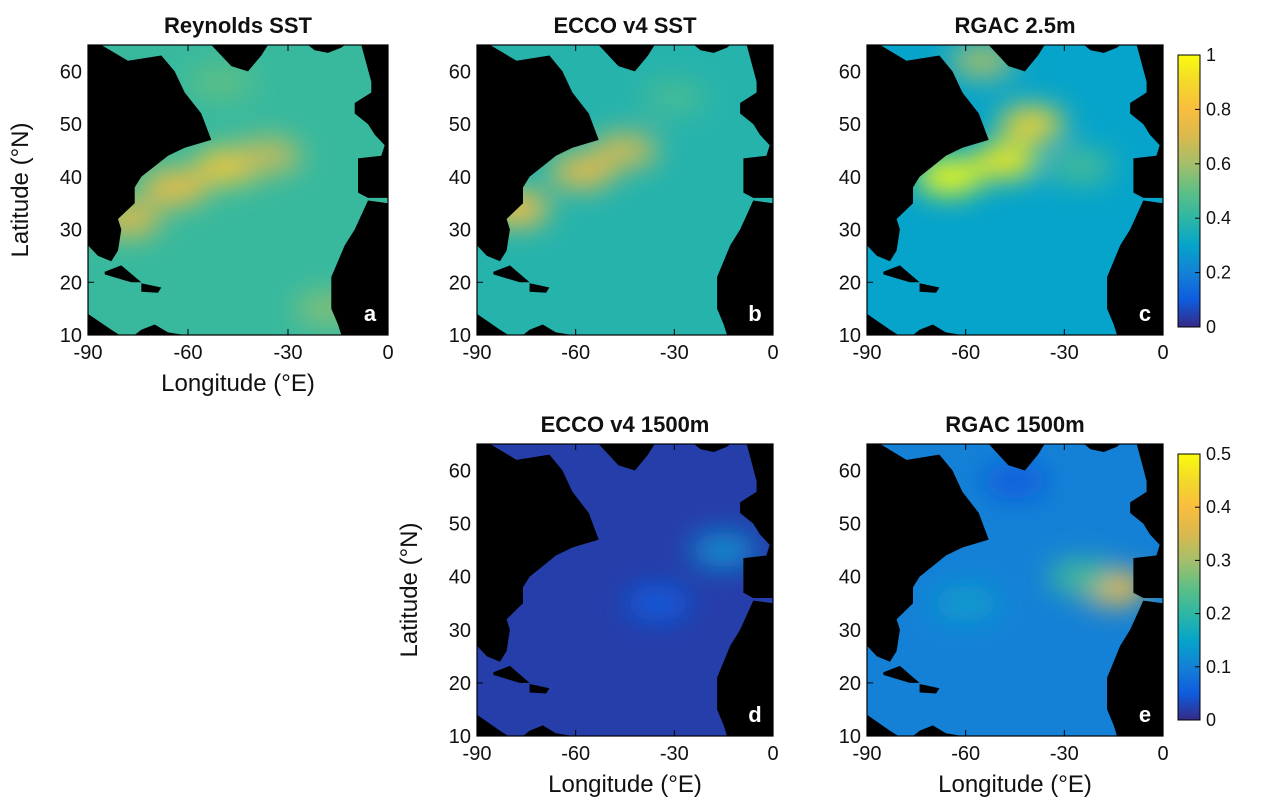 This screenshot has width=1263, height=810. Describe the element at coordinates (409, 590) in the screenshot. I see `y-axis-label: Latitude (°N)` at that location.